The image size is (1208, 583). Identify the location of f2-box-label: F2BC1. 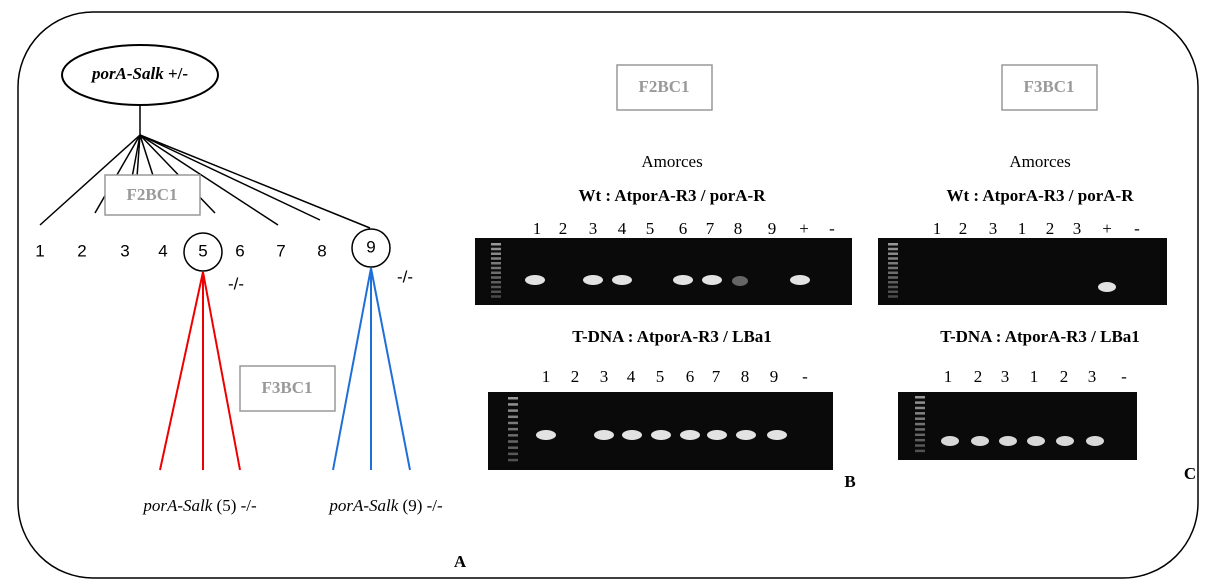
(152, 194).